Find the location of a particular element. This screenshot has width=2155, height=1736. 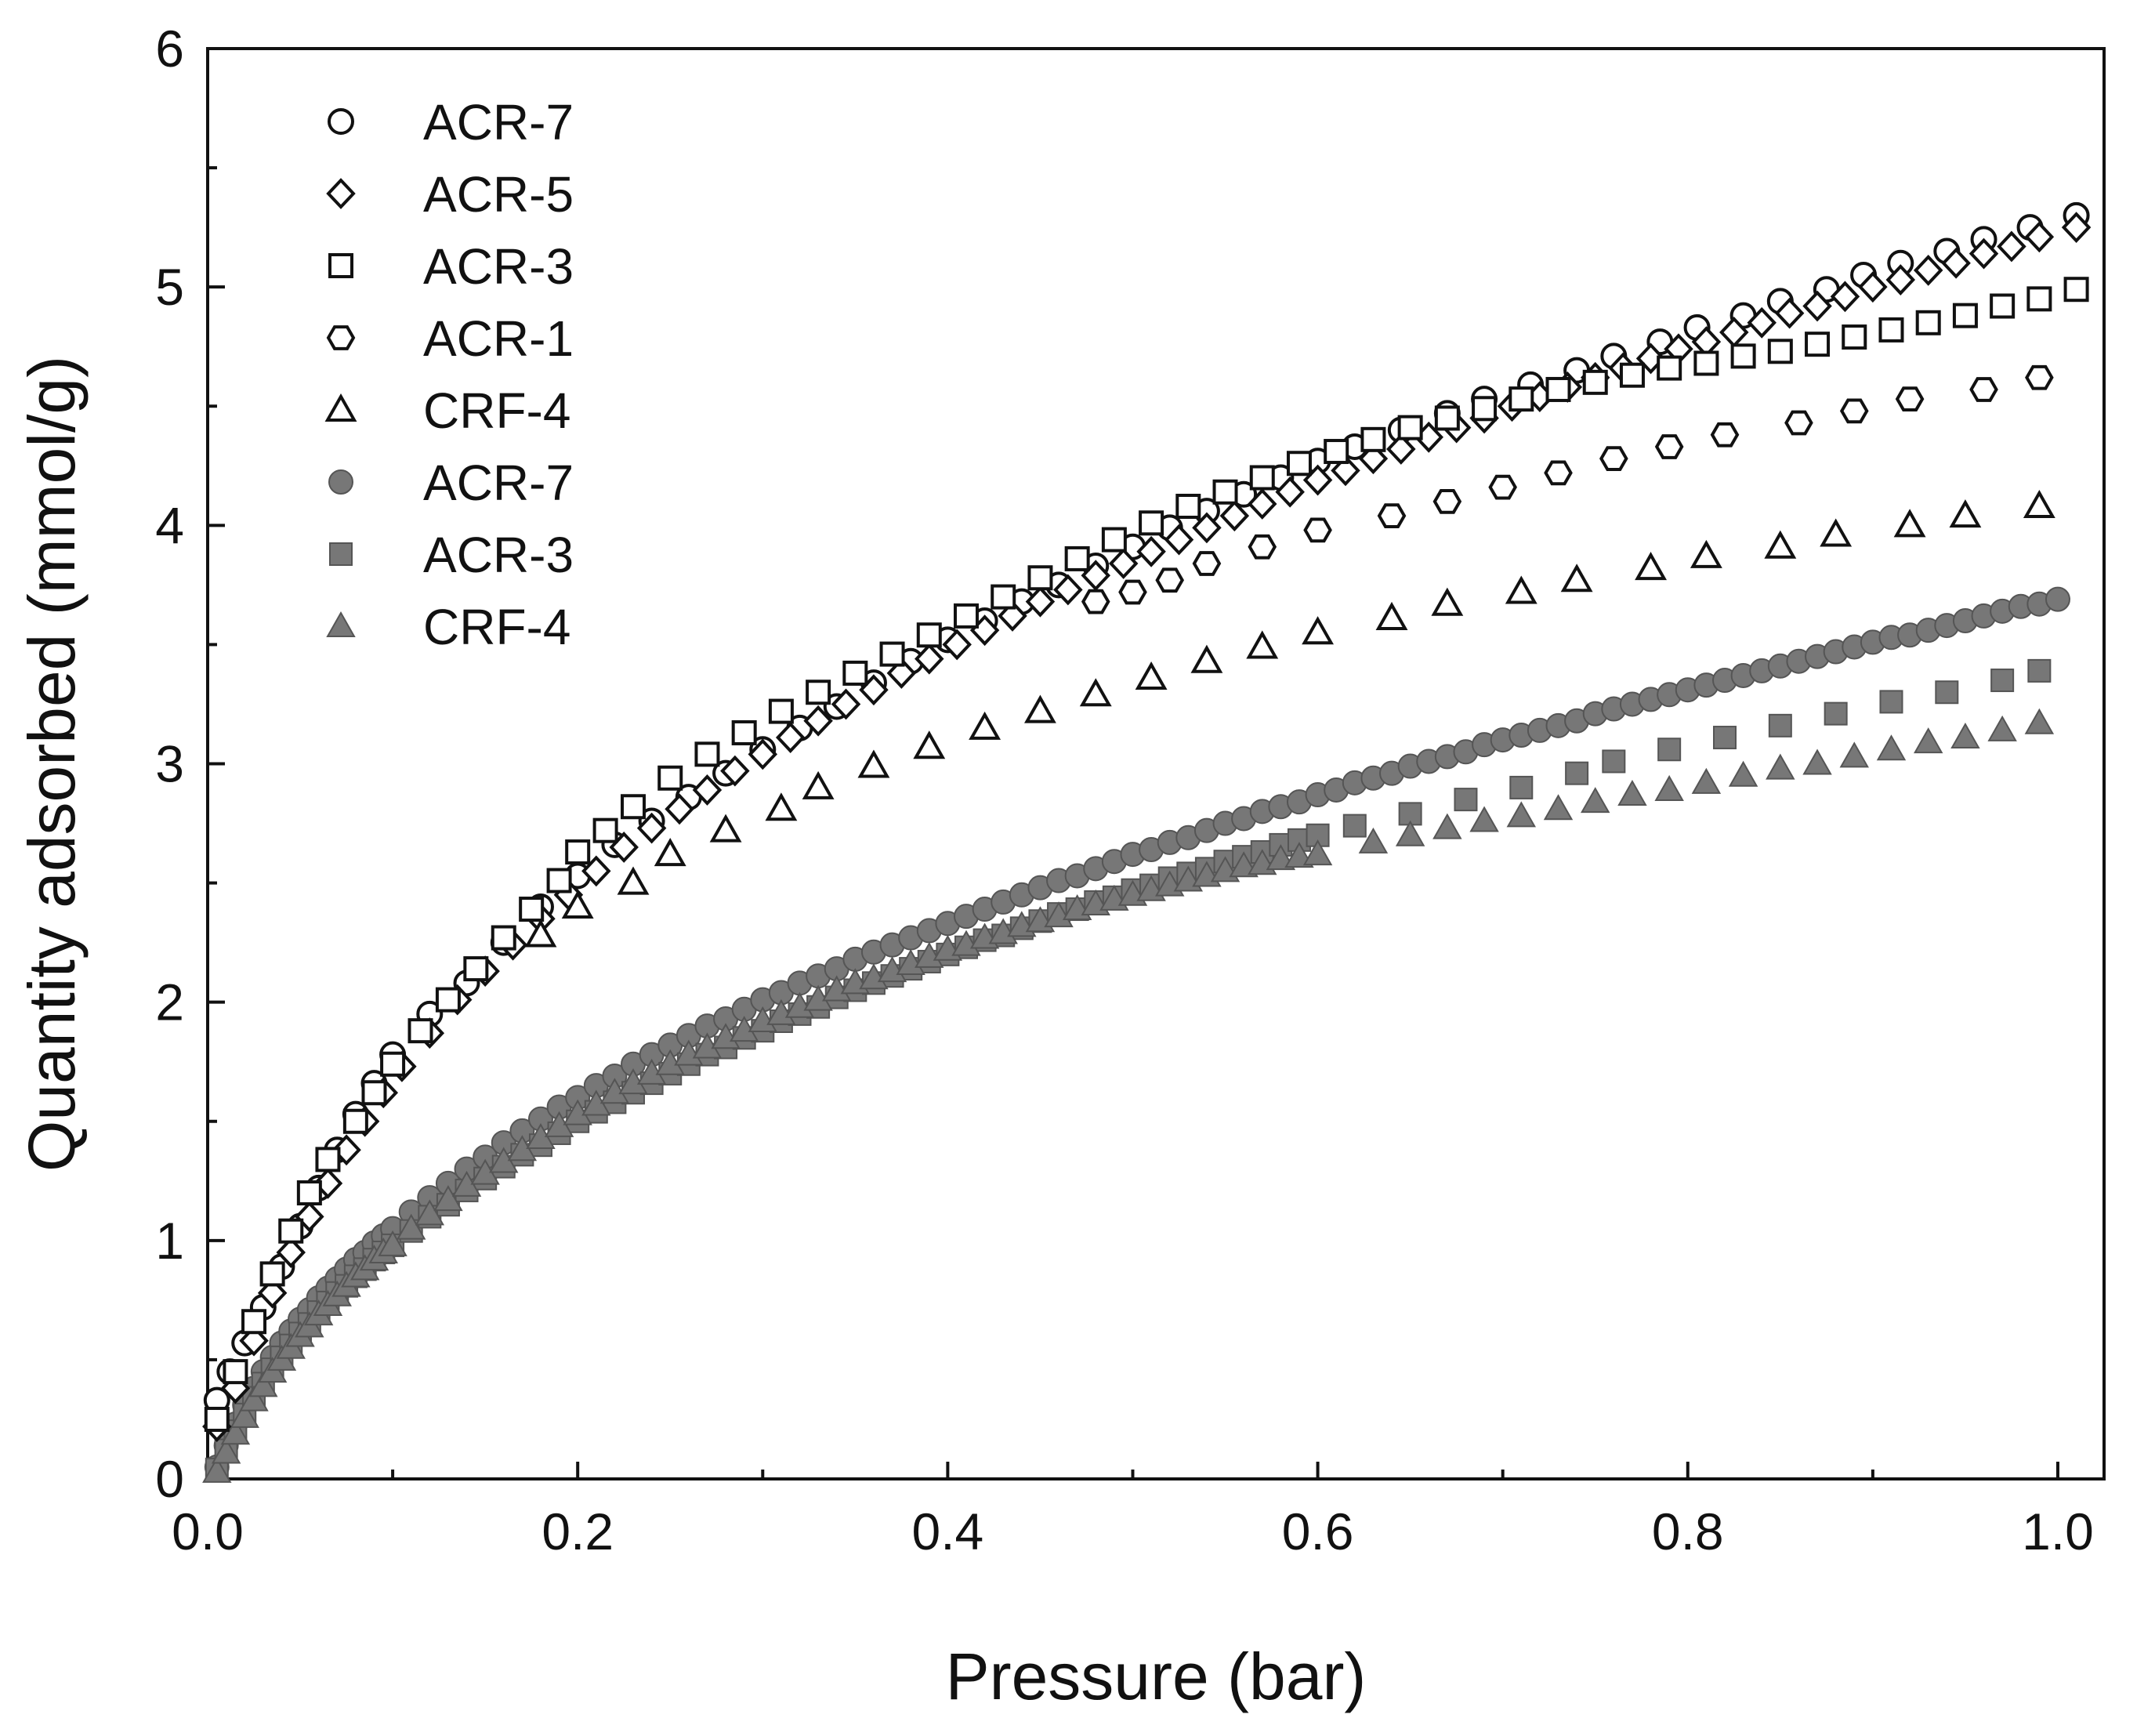

legend-label: CRF-4 is located at coordinates (496, 627).